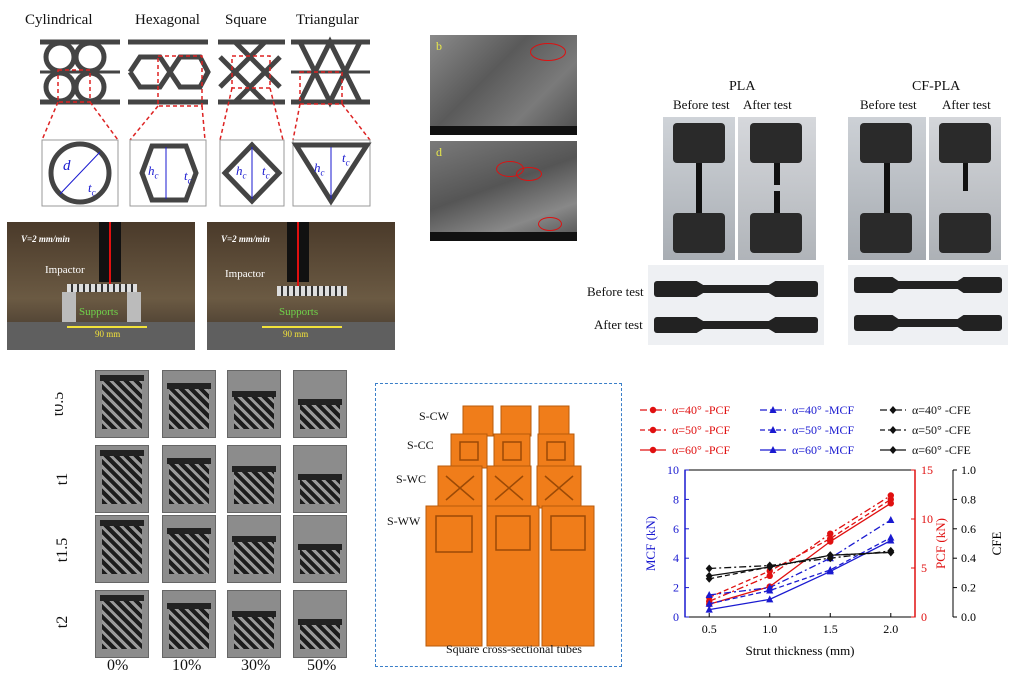 This screenshot has width=1017, height=685. What do you see at coordinates (420, 445) in the screenshot?
I see `tube-label-scc: S-CC` at bounding box center [420, 445].